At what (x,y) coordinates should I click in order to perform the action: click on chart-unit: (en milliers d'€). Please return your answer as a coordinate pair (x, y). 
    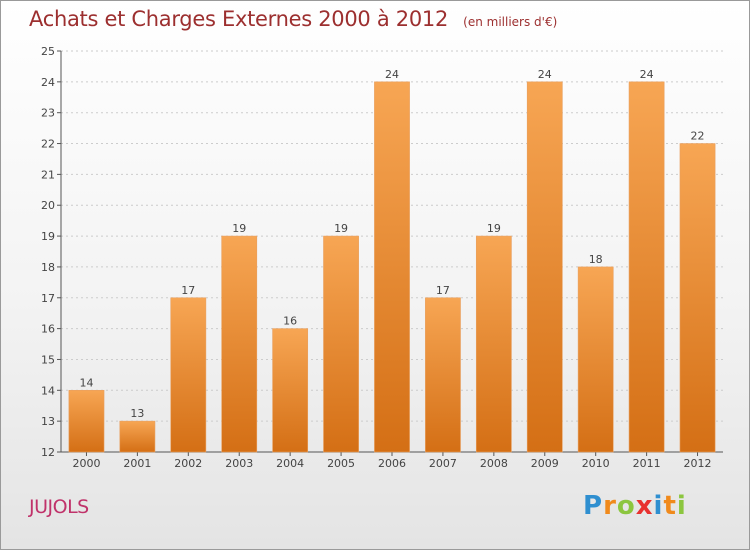
    Looking at the image, I should click on (510, 22).